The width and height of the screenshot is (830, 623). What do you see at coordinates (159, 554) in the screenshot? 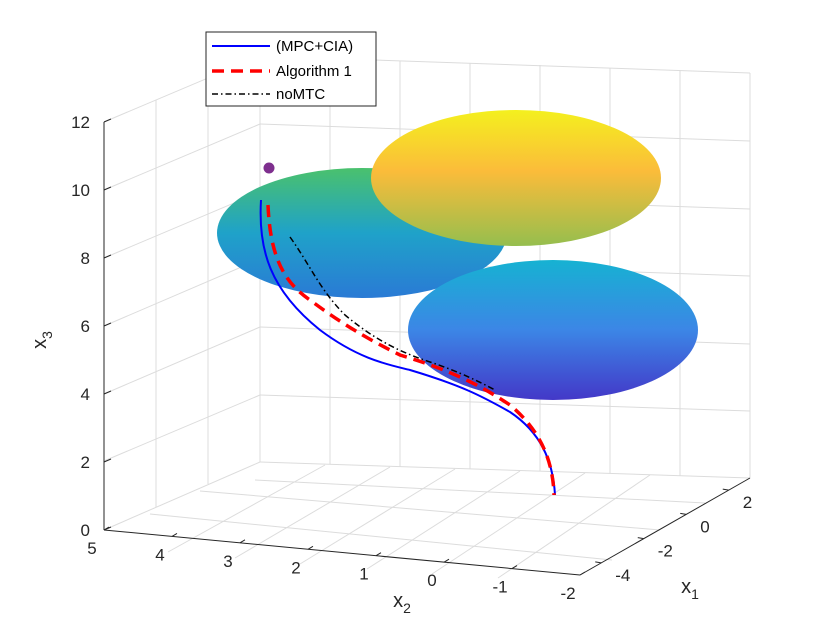
I see `x2-tick-label: 4` at bounding box center [159, 554].